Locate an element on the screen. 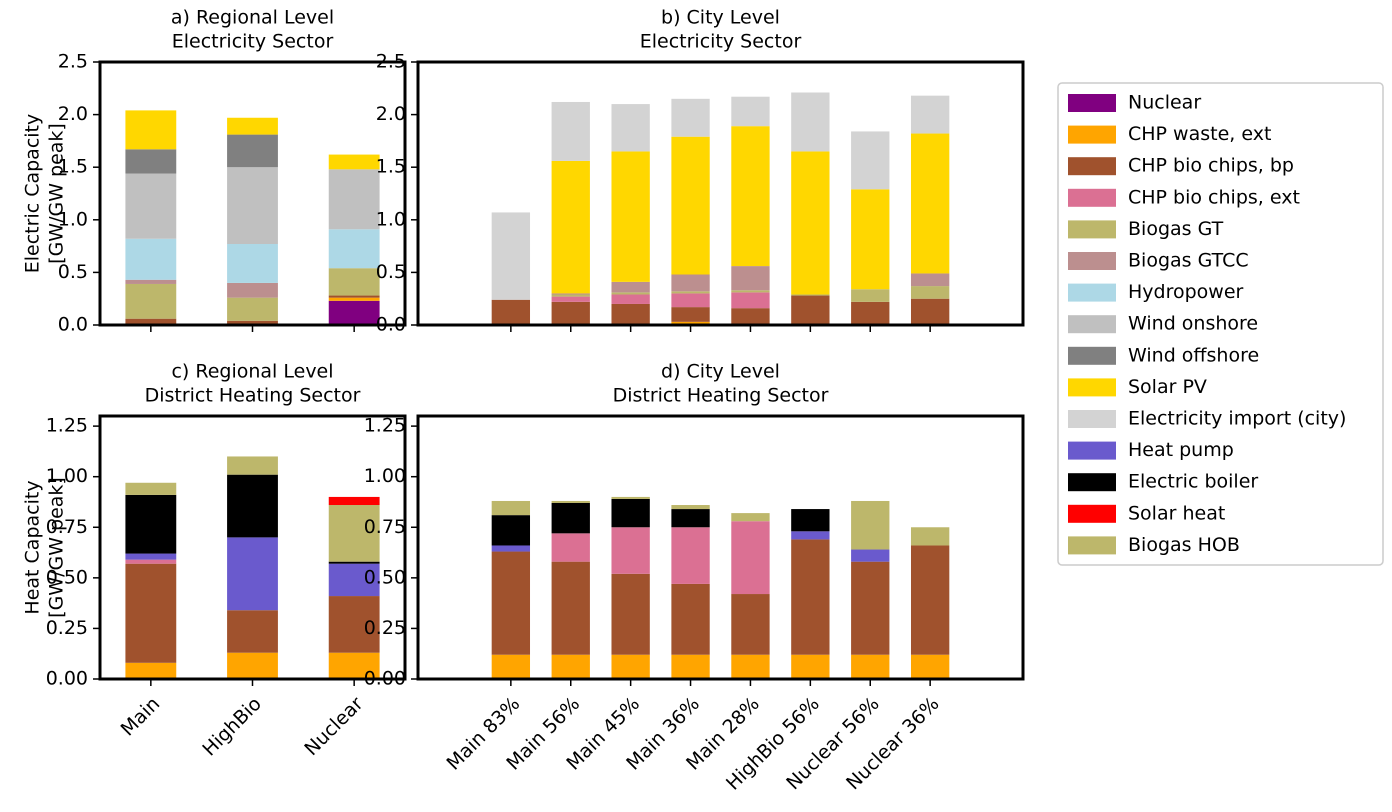 This screenshot has width=1392, height=812. y-axis-label: [GW/GW peak] is located at coordinates (57, 547).